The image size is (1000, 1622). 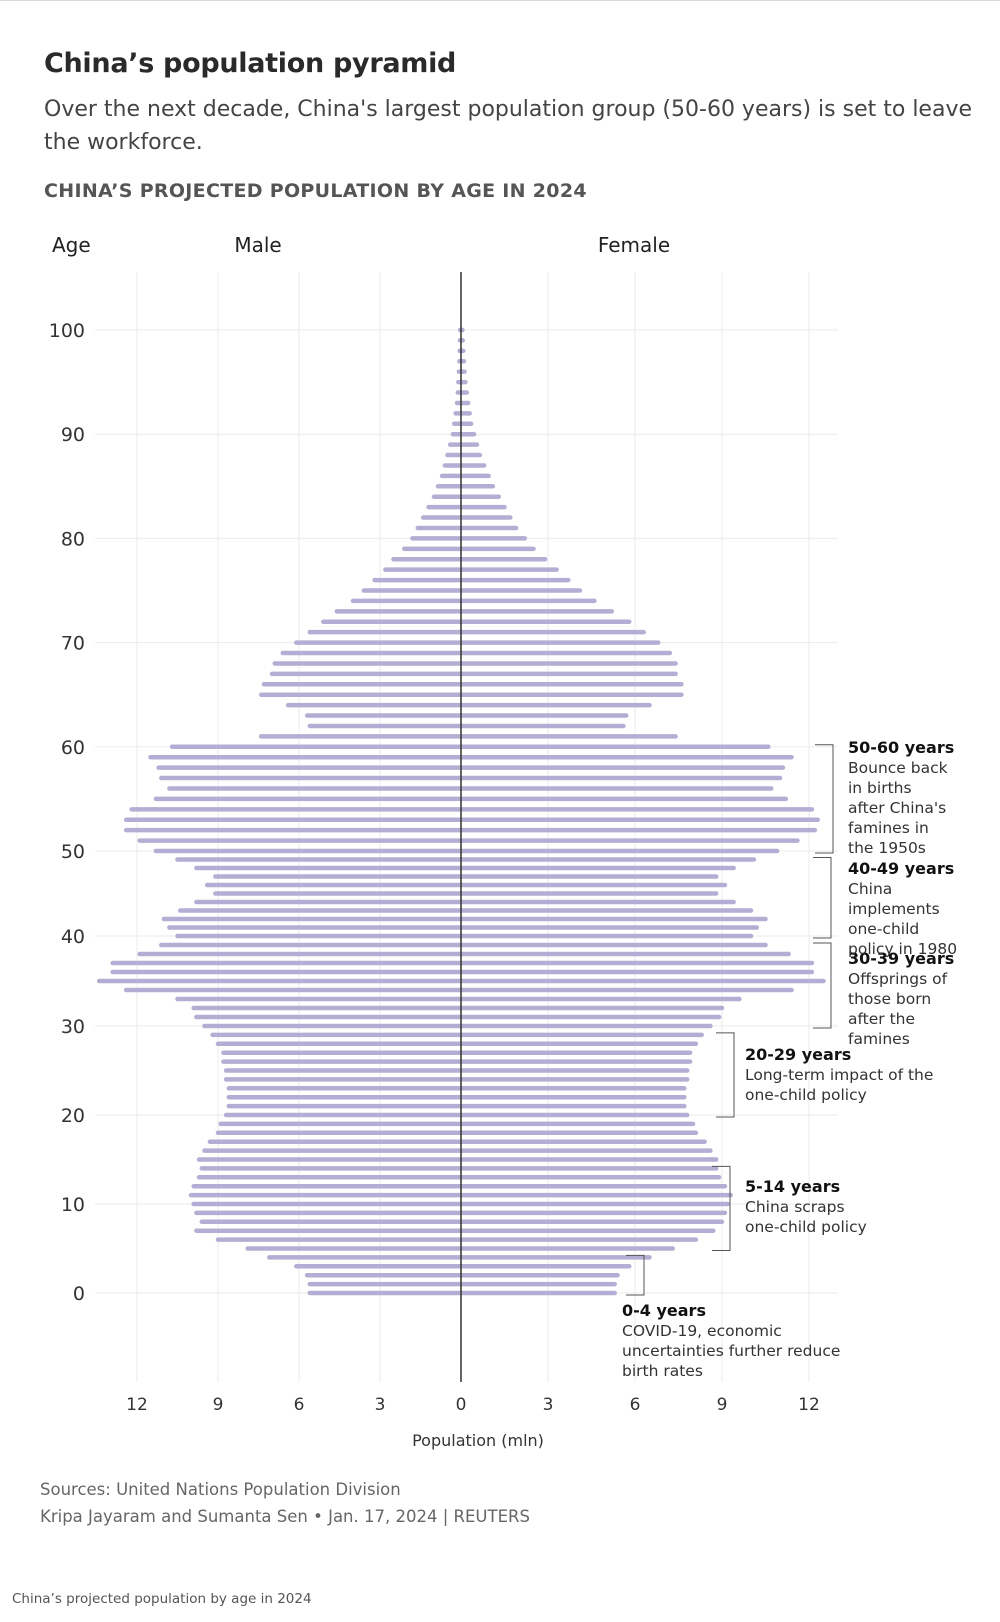 I want to click on top-rule, so click(x=500, y=0).